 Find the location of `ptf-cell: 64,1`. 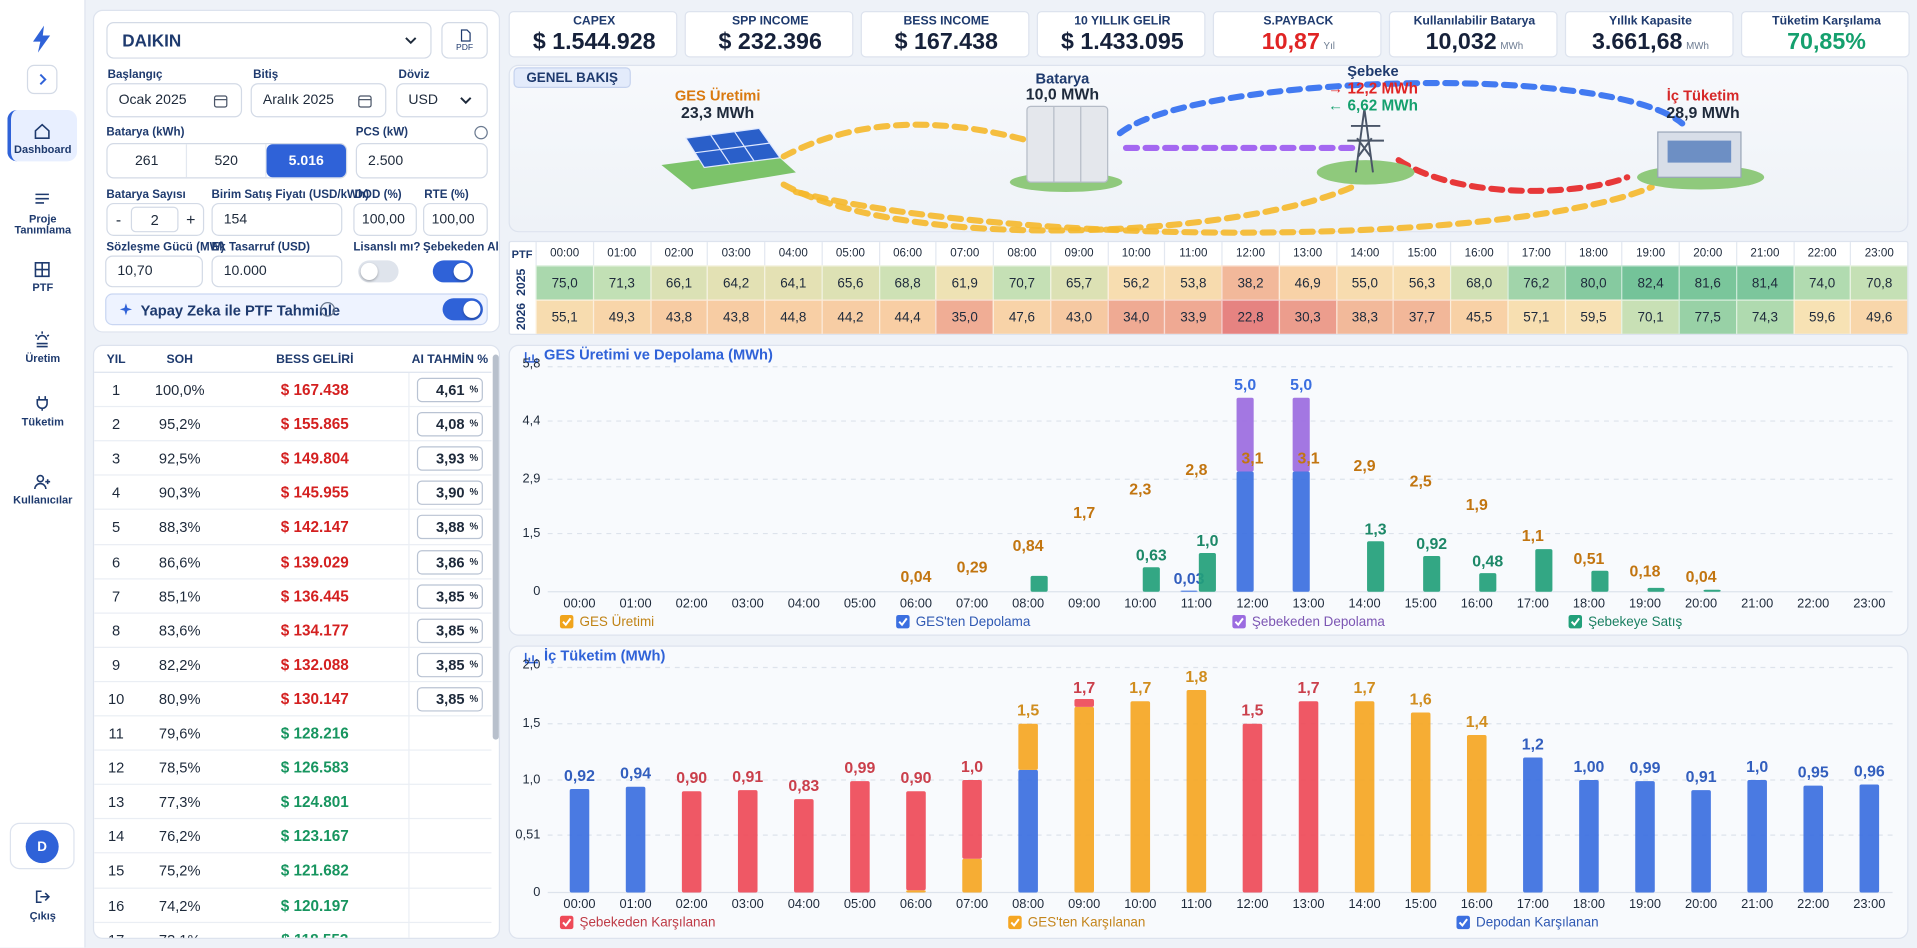

ptf-cell: 64,1 is located at coordinates (793, 282).